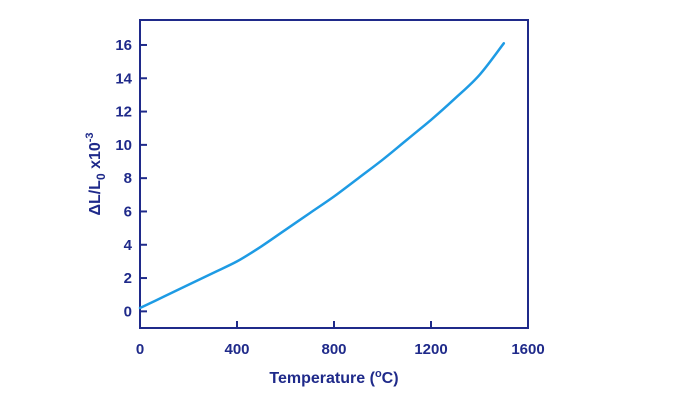 The height and width of the screenshot is (402, 678). What do you see at coordinates (123, 45) in the screenshot?
I see `y-tick-label: 16` at bounding box center [123, 45].